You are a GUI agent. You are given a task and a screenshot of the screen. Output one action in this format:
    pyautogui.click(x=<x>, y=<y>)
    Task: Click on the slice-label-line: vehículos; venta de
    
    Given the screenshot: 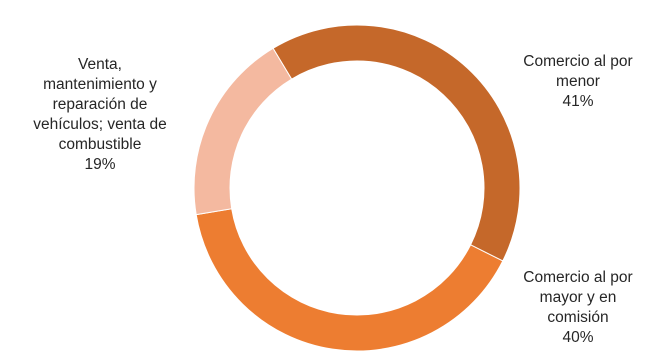 What is the action you would take?
    pyautogui.click(x=100, y=124)
    